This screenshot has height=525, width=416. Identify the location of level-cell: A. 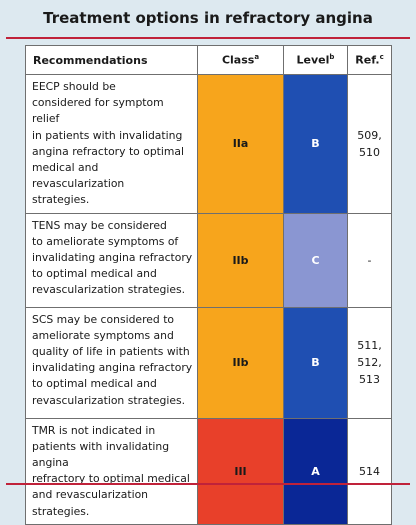
(315, 471).